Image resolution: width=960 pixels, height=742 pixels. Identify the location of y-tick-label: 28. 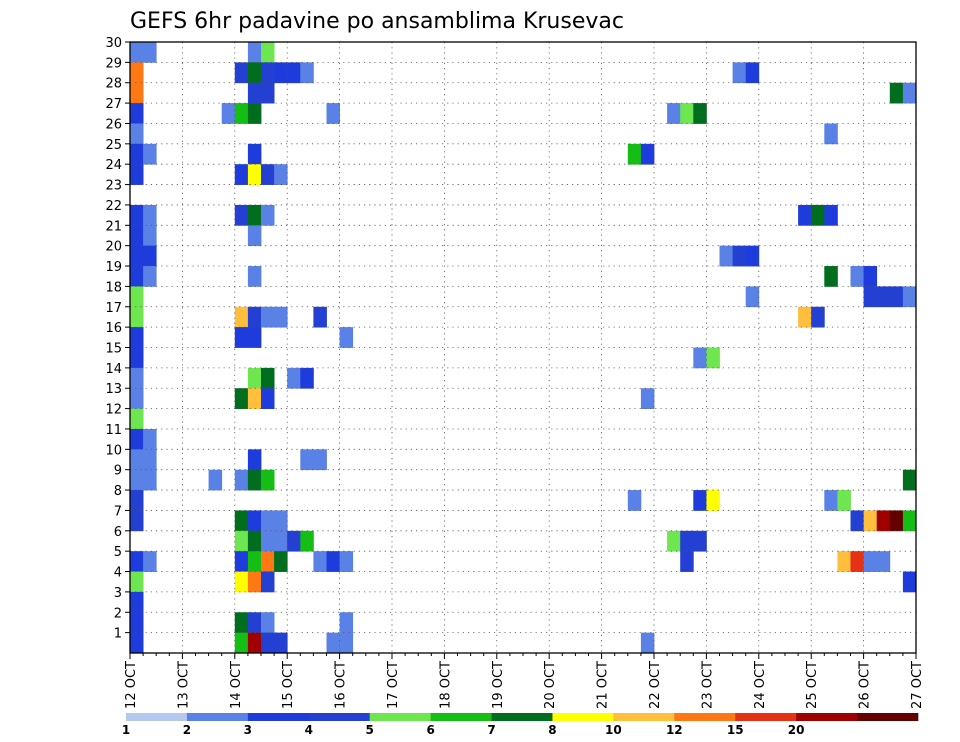
(113, 84).